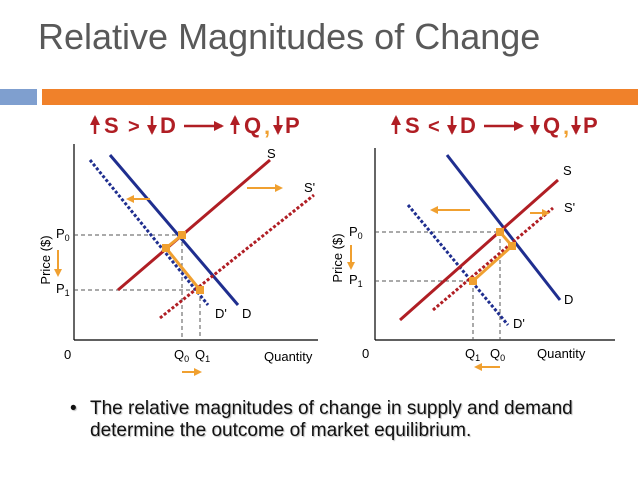  I want to click on left-formula-d: D, so click(168, 125).